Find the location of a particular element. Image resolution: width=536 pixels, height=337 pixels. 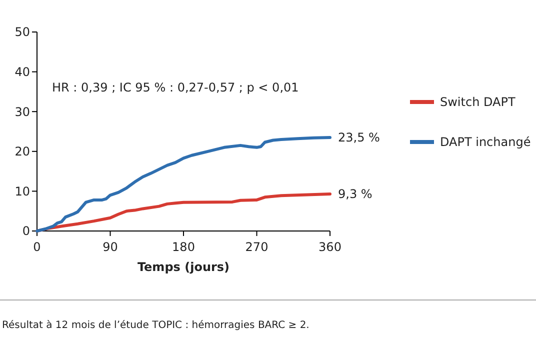

x-tick-label: 0 is located at coordinates (37, 247).